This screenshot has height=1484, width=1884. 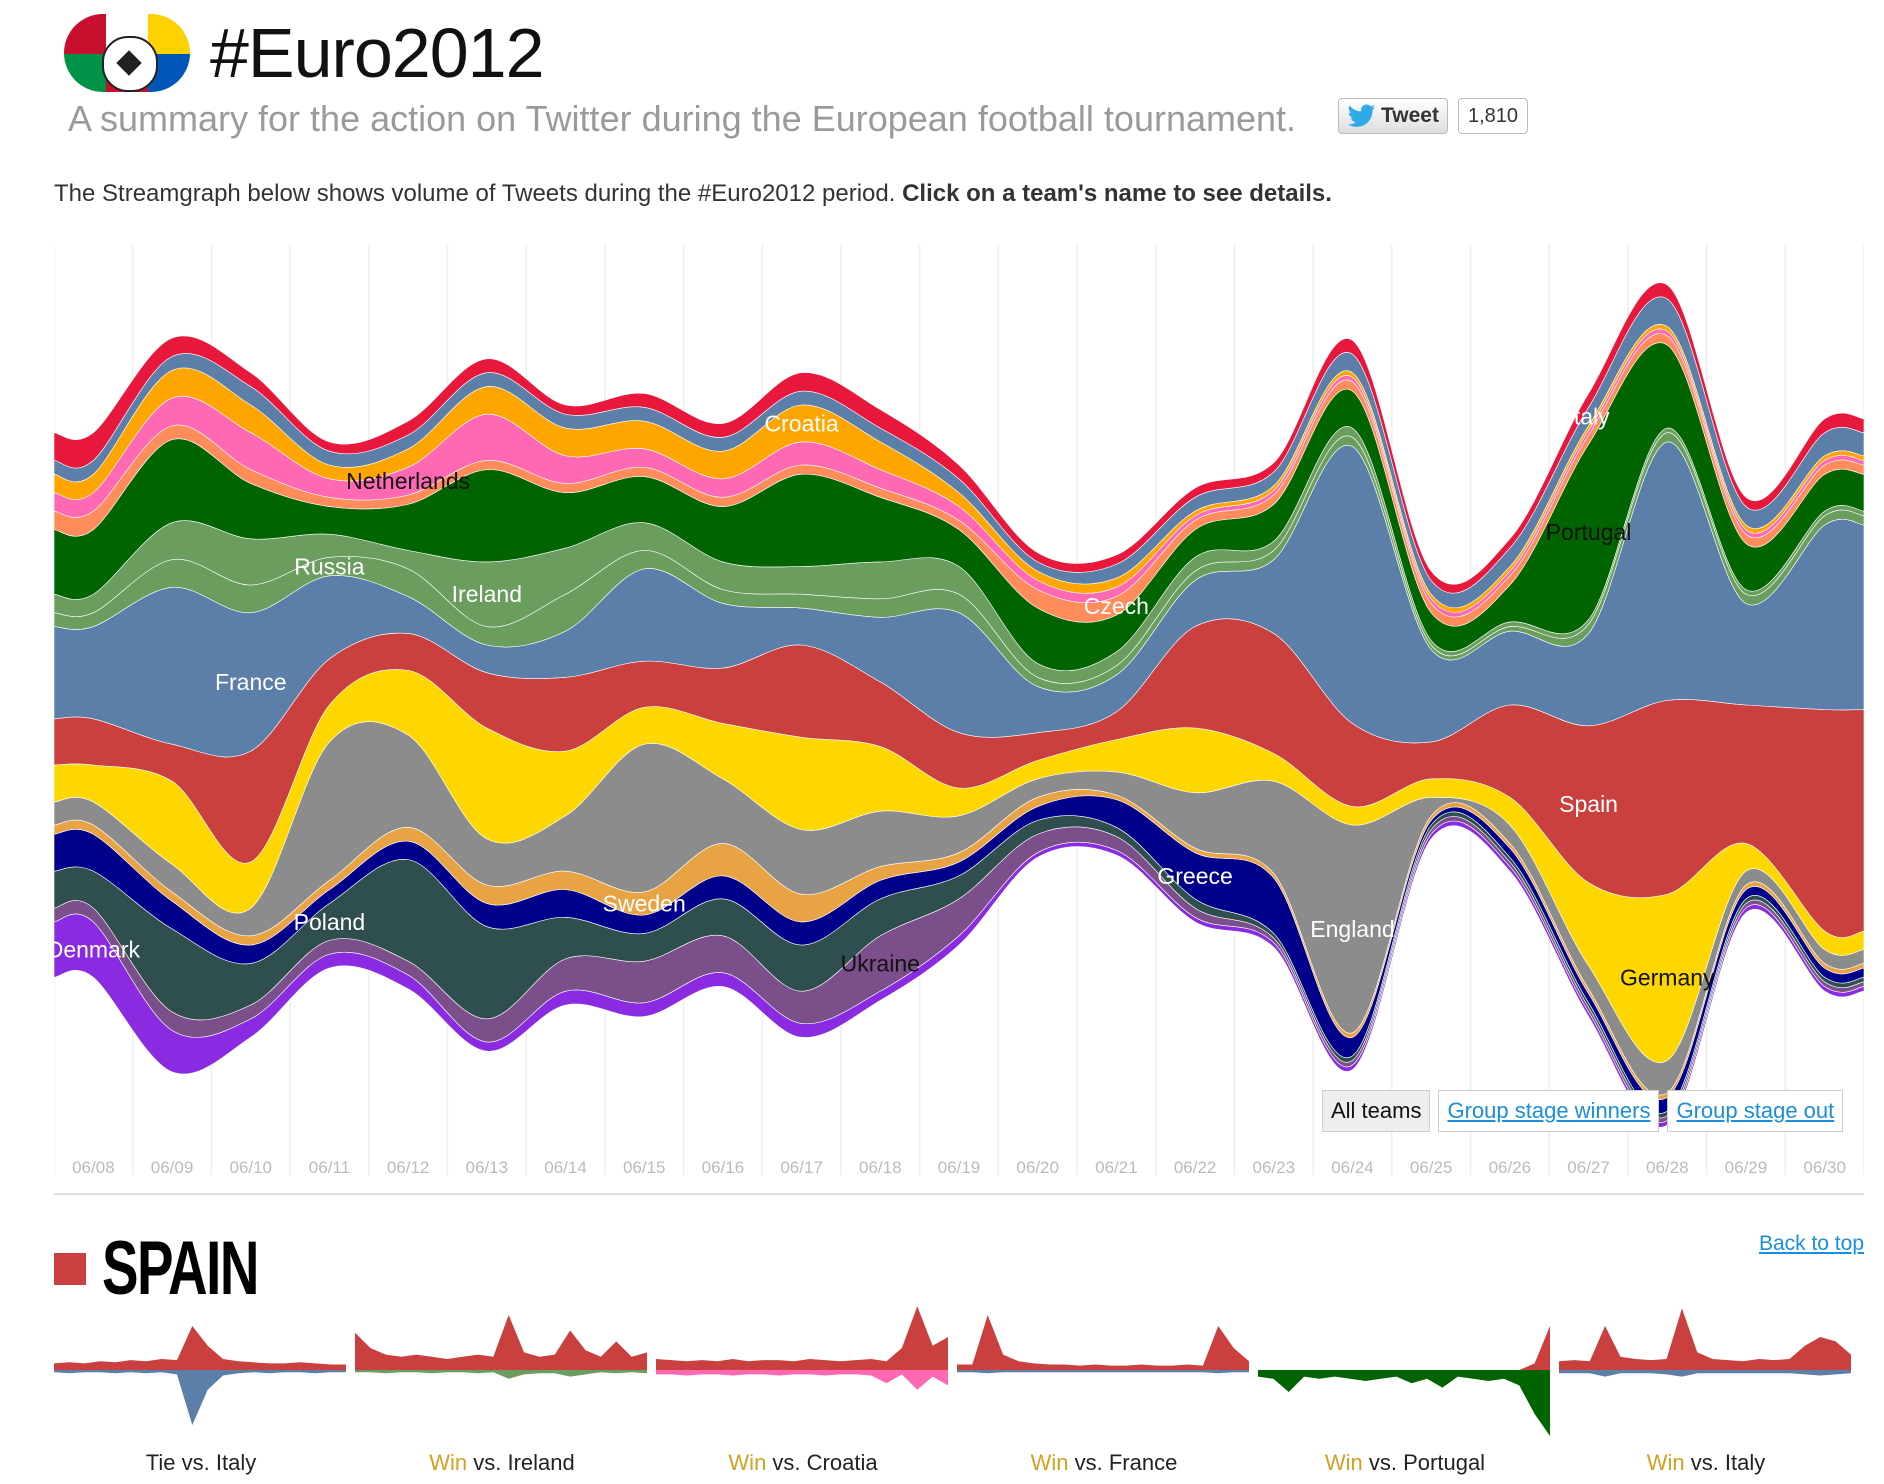 What do you see at coordinates (1376, 1111) in the screenshot?
I see `filter-all-teams: All teams` at bounding box center [1376, 1111].